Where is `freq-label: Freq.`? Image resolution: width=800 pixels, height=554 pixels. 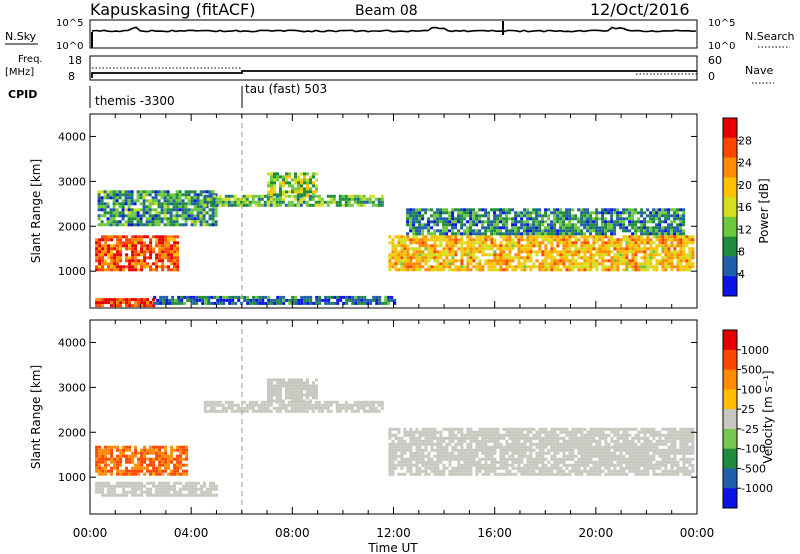 freq-label: Freq. is located at coordinates (30, 59).